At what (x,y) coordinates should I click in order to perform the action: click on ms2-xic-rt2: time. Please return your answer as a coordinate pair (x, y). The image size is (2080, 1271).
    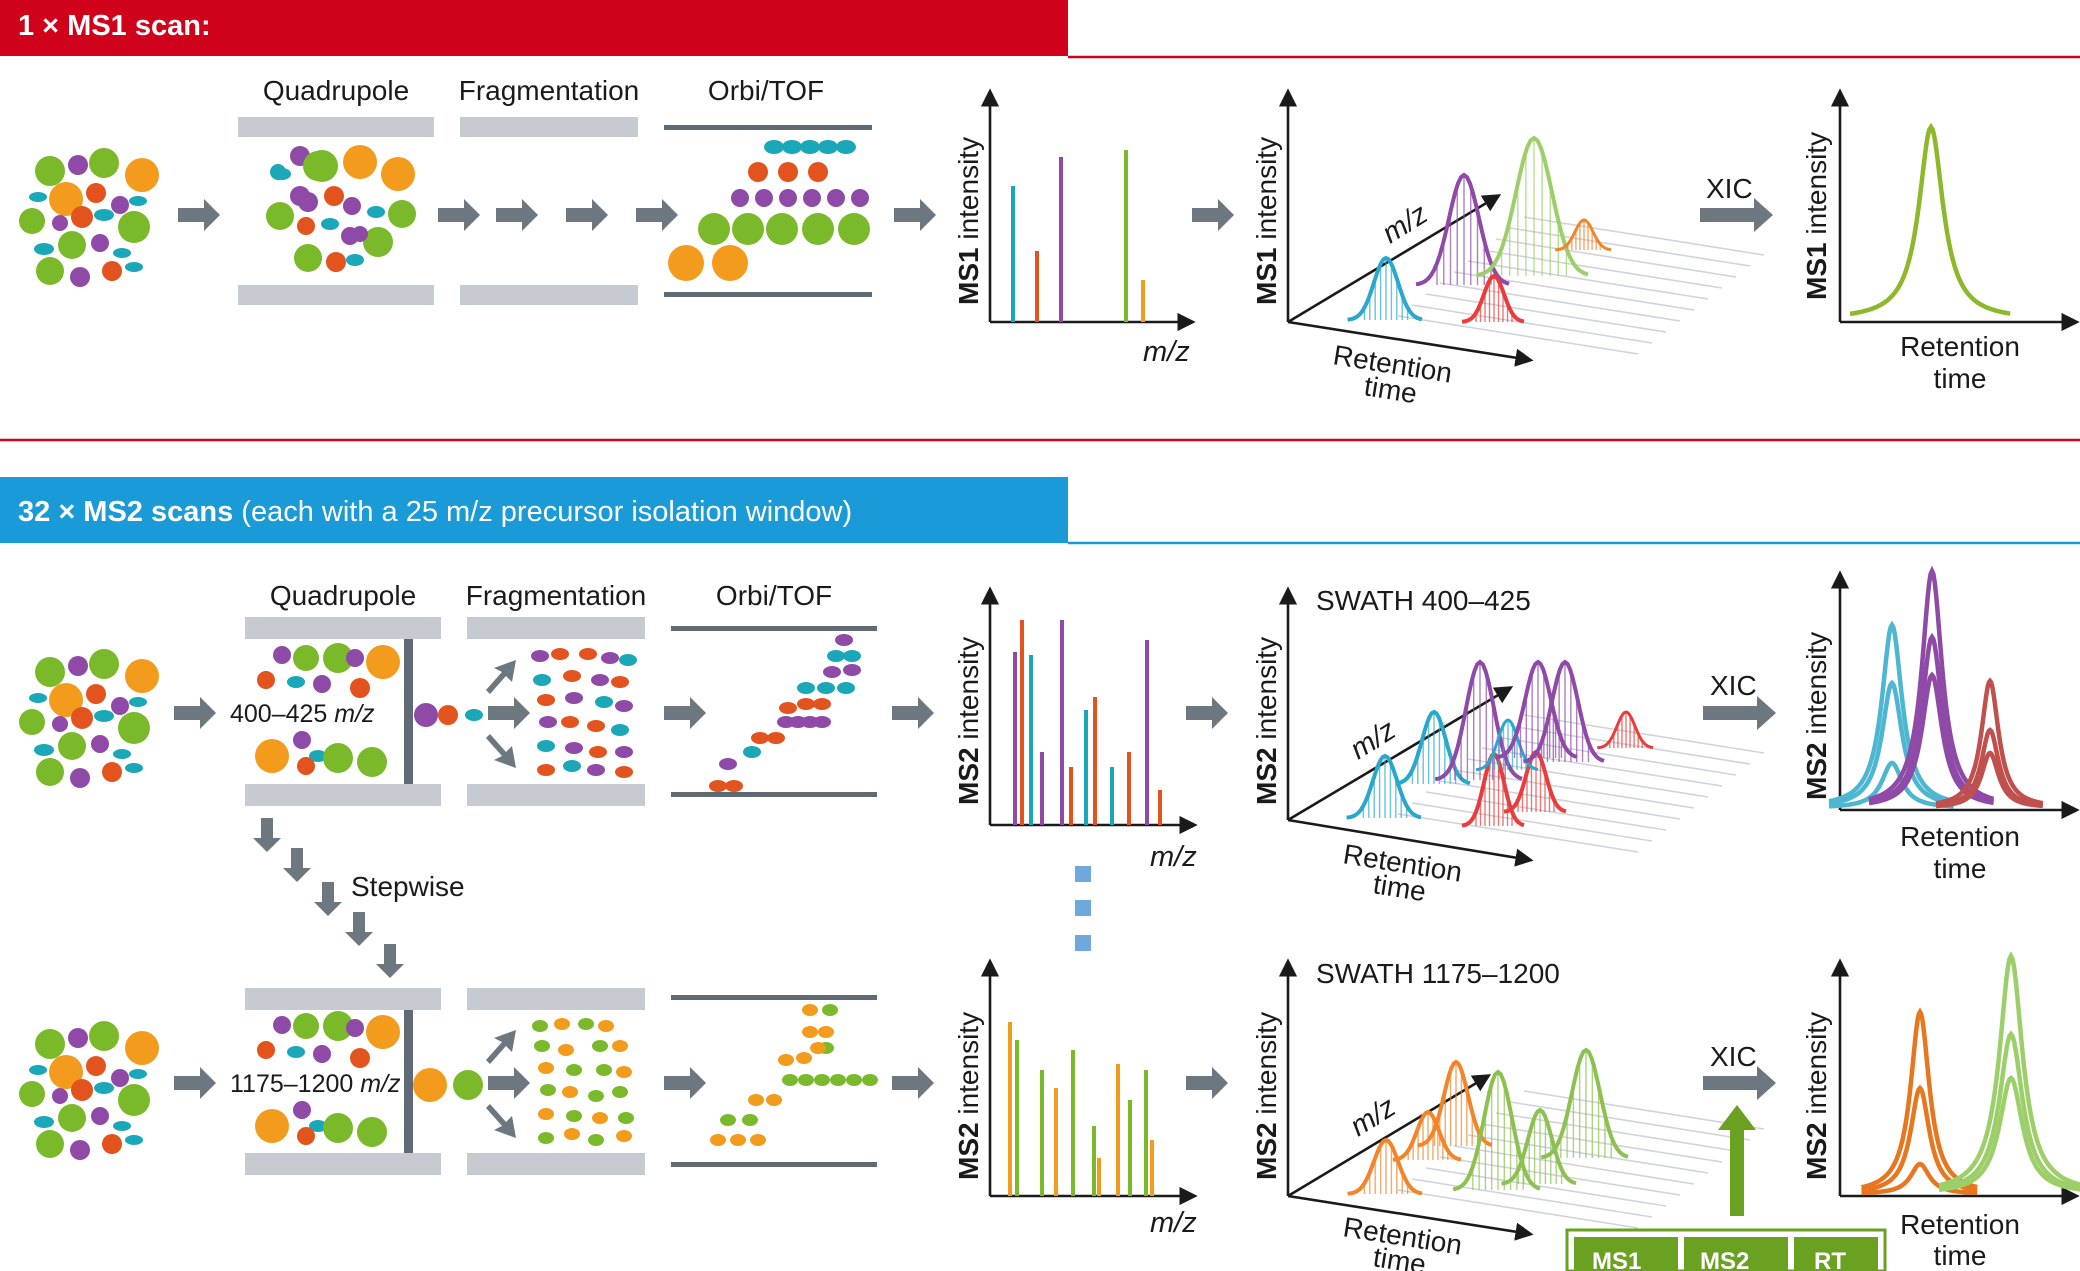
    Looking at the image, I should click on (1960, 1255).